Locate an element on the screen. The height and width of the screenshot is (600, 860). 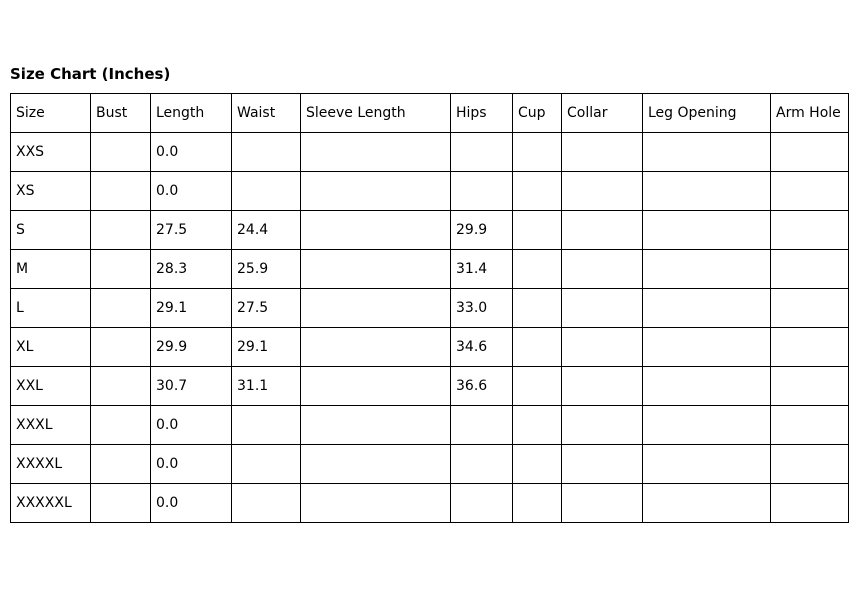
table-cell: 27.5 is located at coordinates (266, 308).